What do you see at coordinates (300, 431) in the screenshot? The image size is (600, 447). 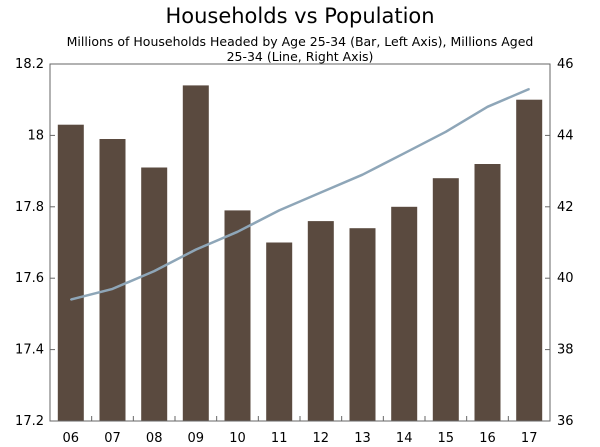 I see `x-axis: 06 07 08 09 10 11 12 13 14 15 16 17` at bounding box center [300, 431].